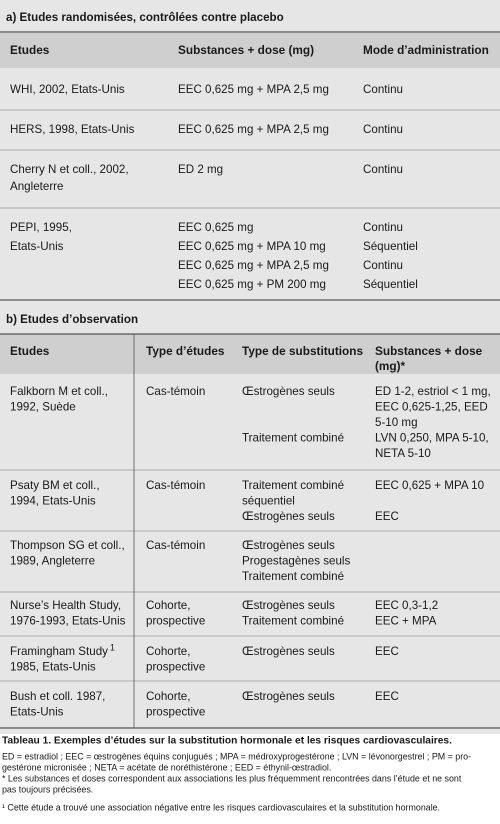 The width and height of the screenshot is (500, 824). I want to click on cell-text: EEC 0,625 mg + MPA 10 mg, so click(252, 246).